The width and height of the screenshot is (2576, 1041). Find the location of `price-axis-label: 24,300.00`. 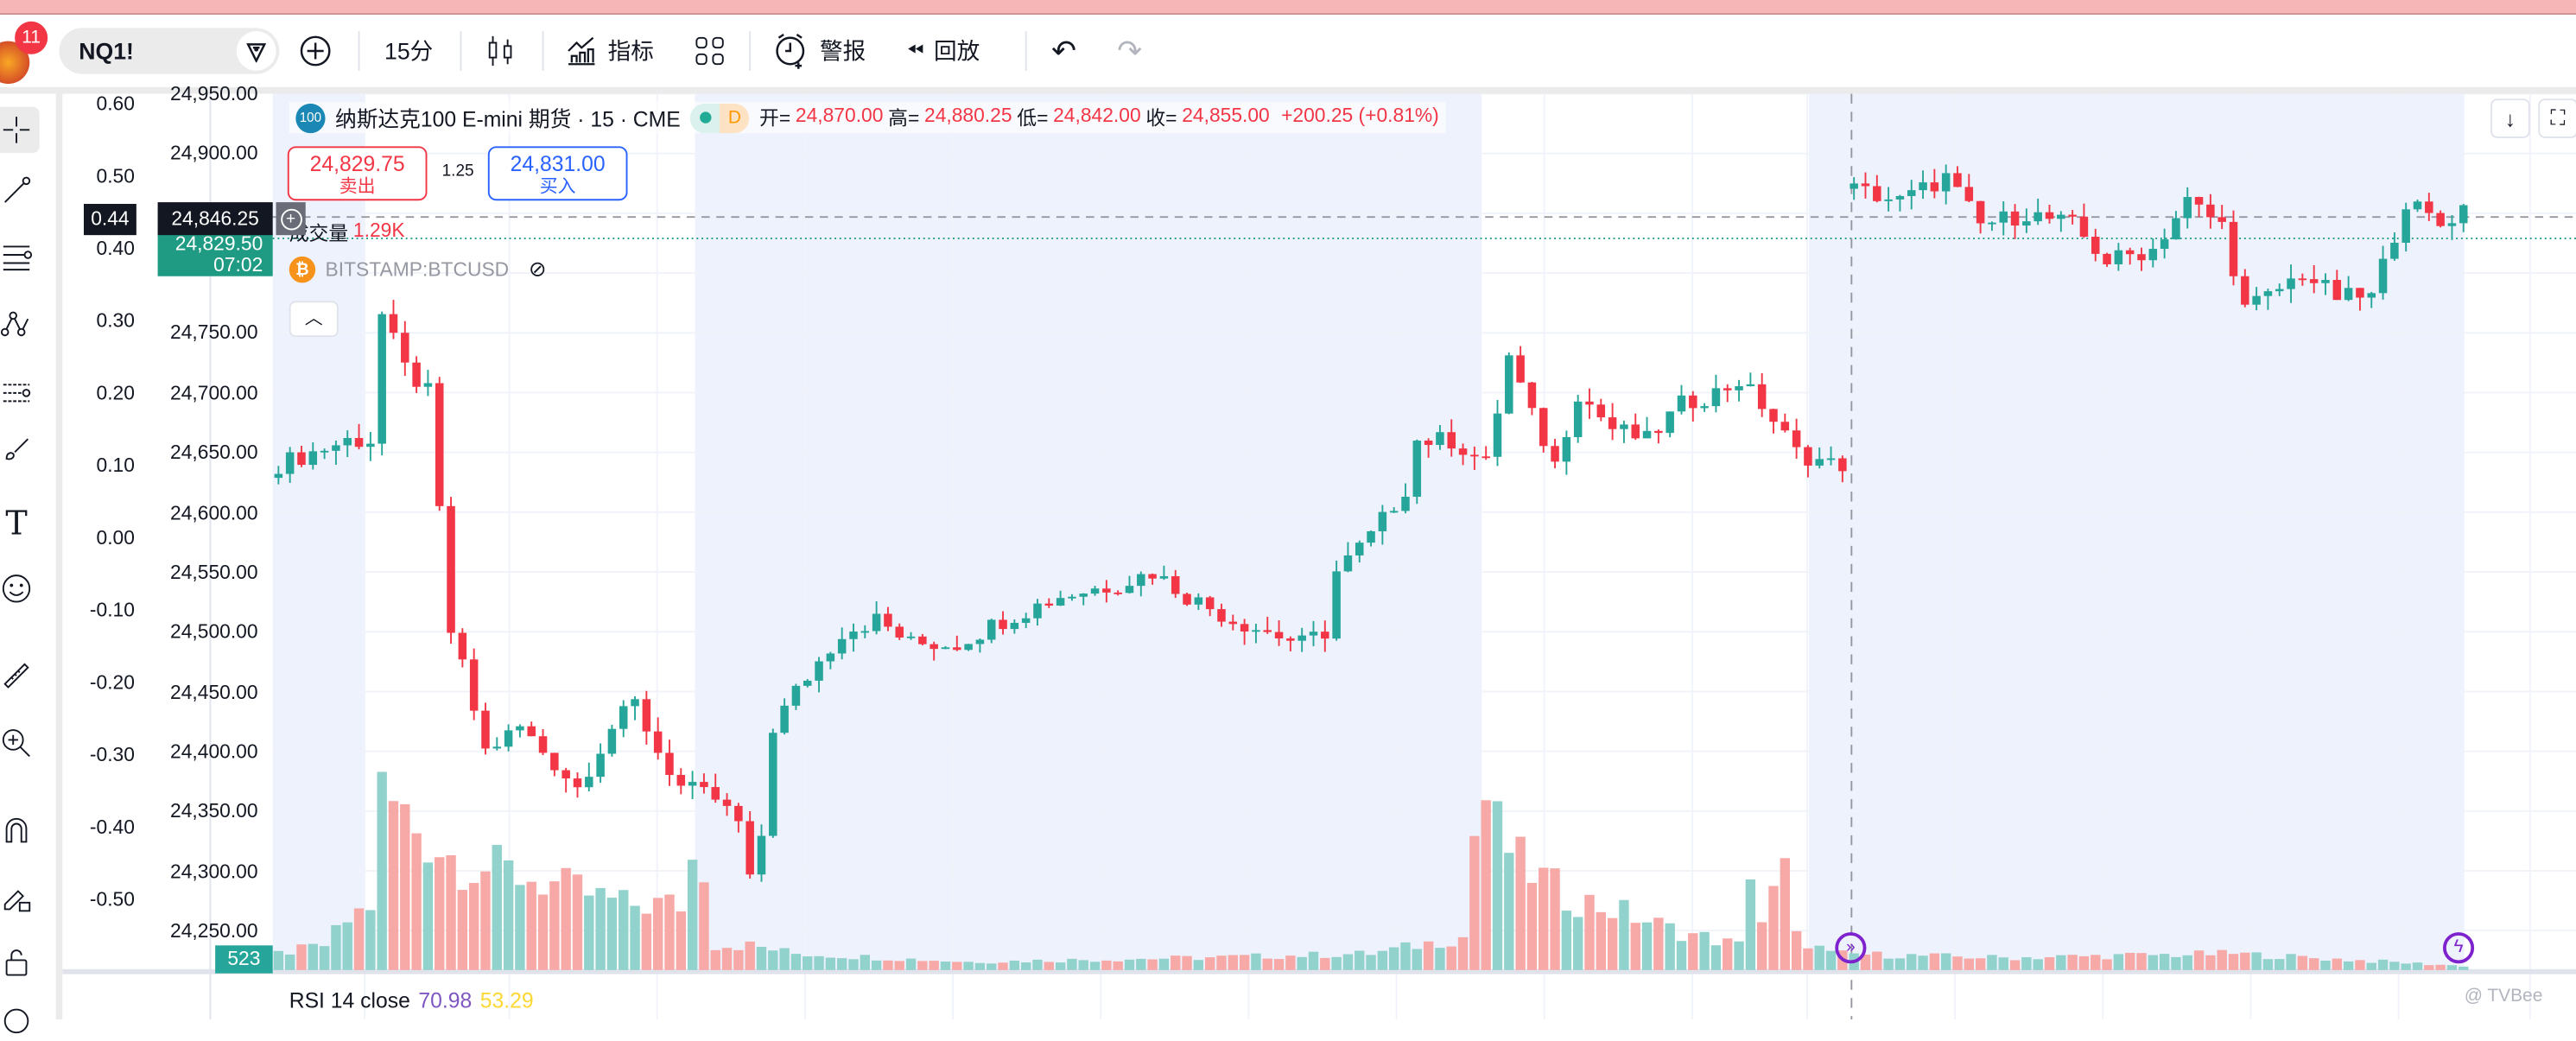

price-axis-label: 24,300.00 is located at coordinates (214, 871).